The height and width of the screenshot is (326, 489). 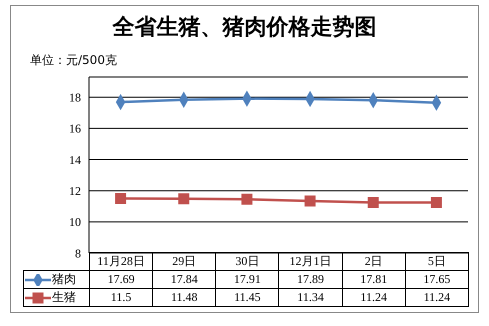 What do you see at coordinates (310, 279) in the screenshot?
I see `data-label: 17.89` at bounding box center [310, 279].